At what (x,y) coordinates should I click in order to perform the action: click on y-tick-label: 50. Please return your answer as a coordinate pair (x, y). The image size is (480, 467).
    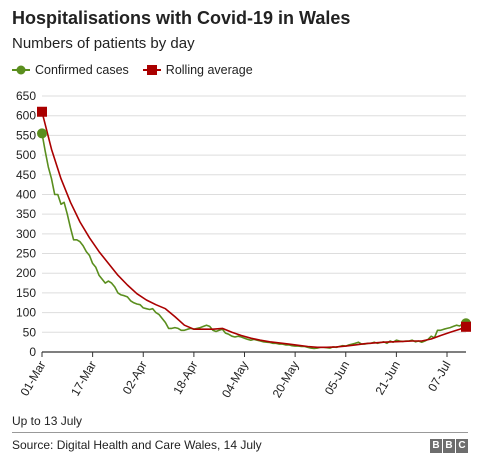
    Looking at the image, I should click on (30, 332).